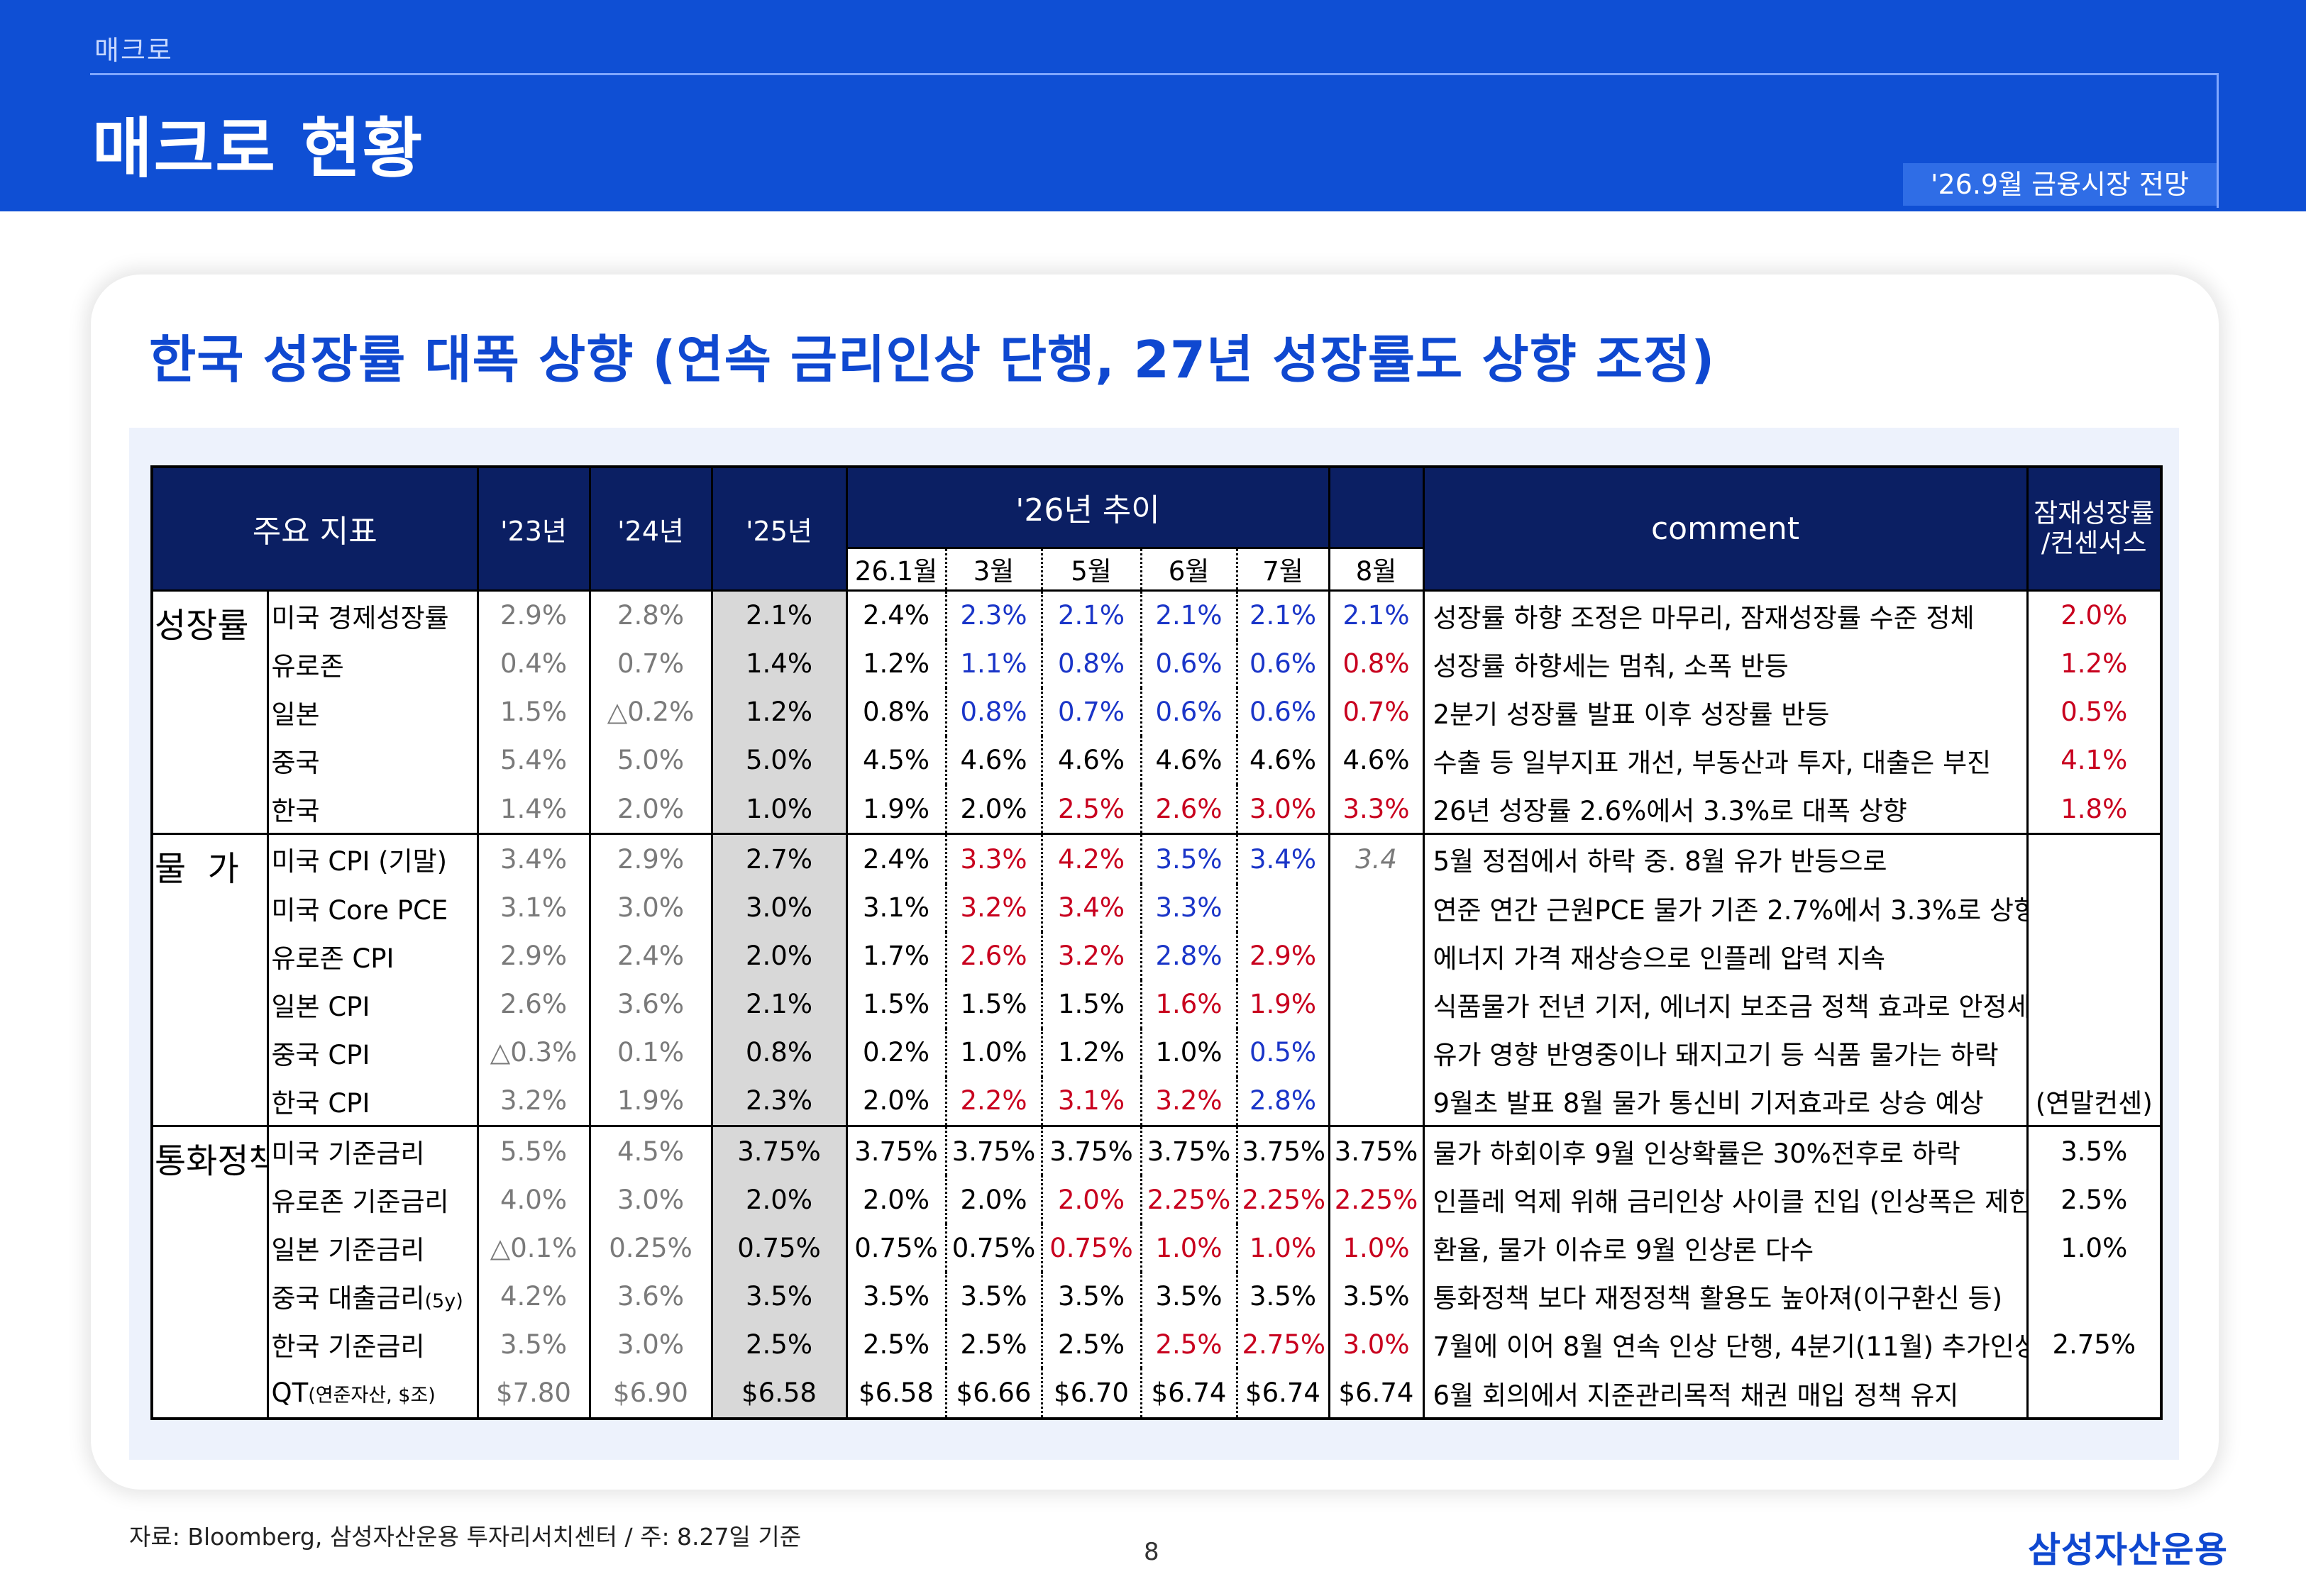  Describe the element at coordinates (1283, 568) in the screenshot. I see `header-month: 7월` at that location.